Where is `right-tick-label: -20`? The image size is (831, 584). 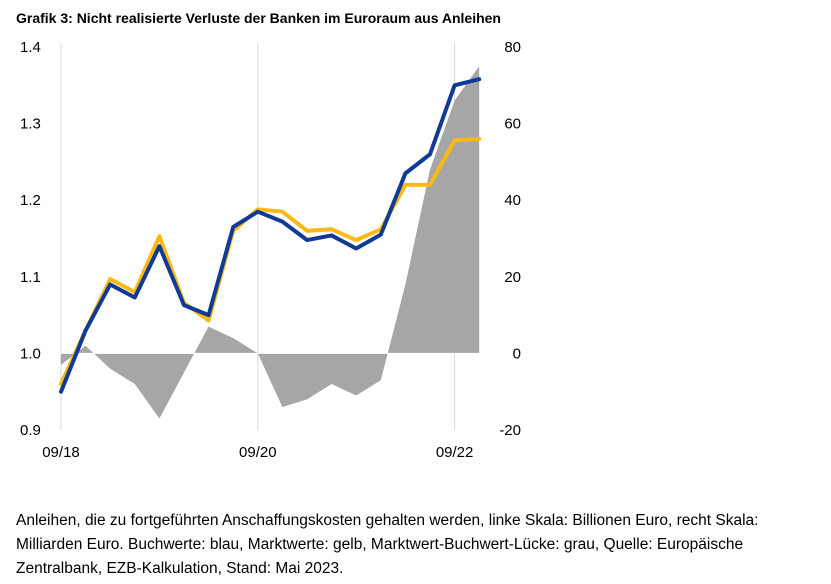
right-tick-label: -20 is located at coordinates (510, 430).